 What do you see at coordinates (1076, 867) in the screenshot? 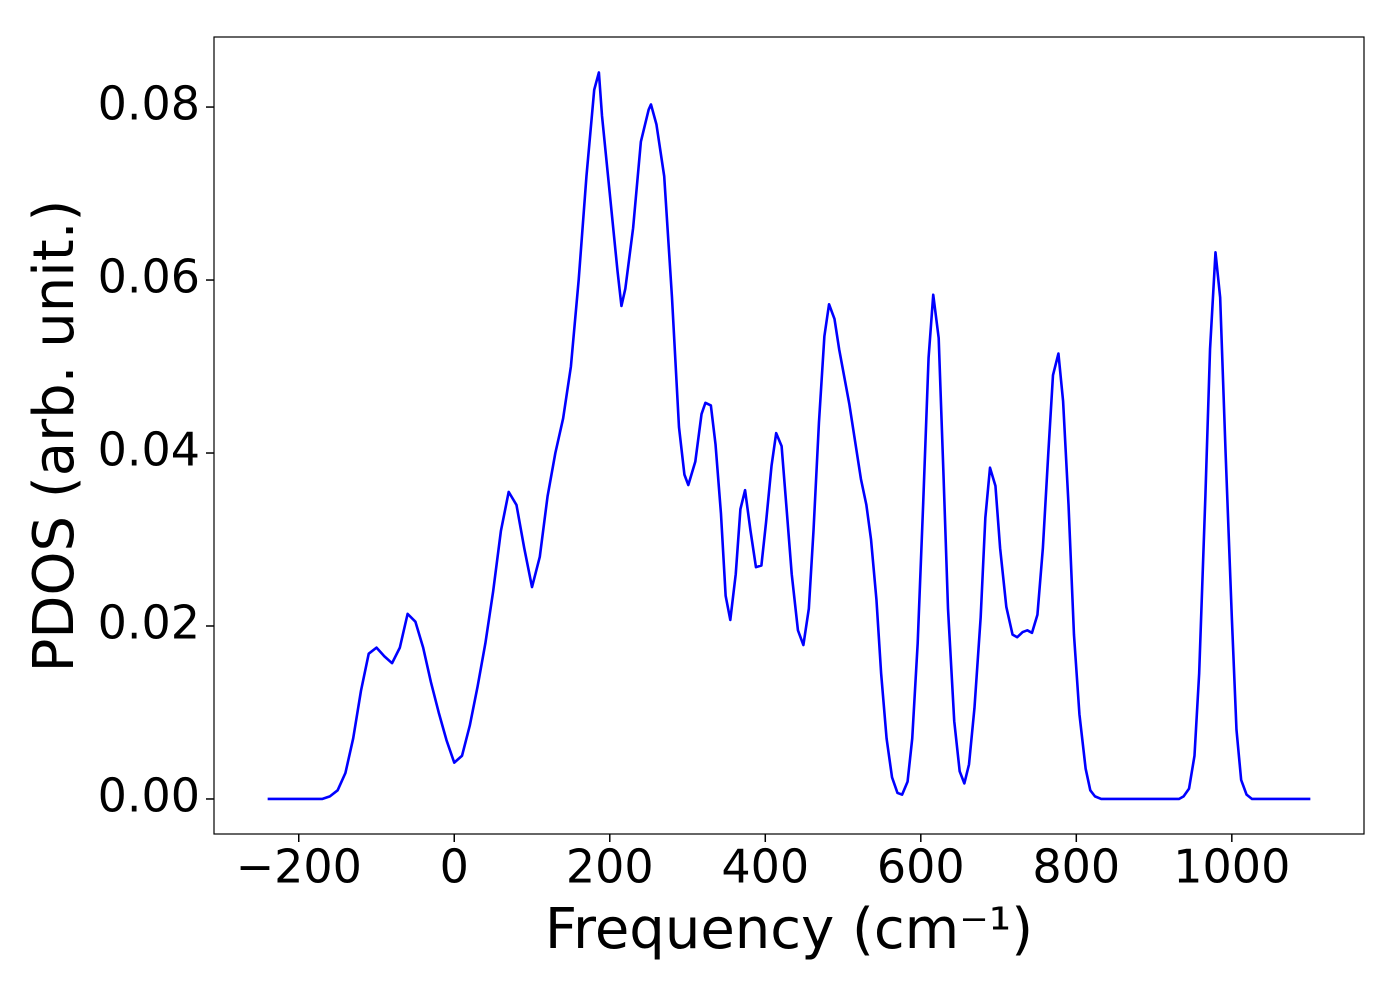
I see `x-tick-label: 800` at bounding box center [1076, 867].